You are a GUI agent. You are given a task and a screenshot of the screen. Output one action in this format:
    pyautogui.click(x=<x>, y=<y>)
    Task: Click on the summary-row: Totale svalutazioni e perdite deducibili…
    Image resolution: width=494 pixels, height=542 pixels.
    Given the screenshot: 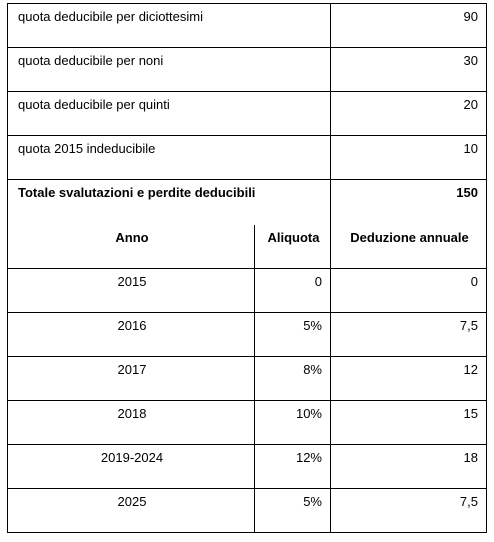 What is the action you would take?
    pyautogui.click(x=247, y=202)
    